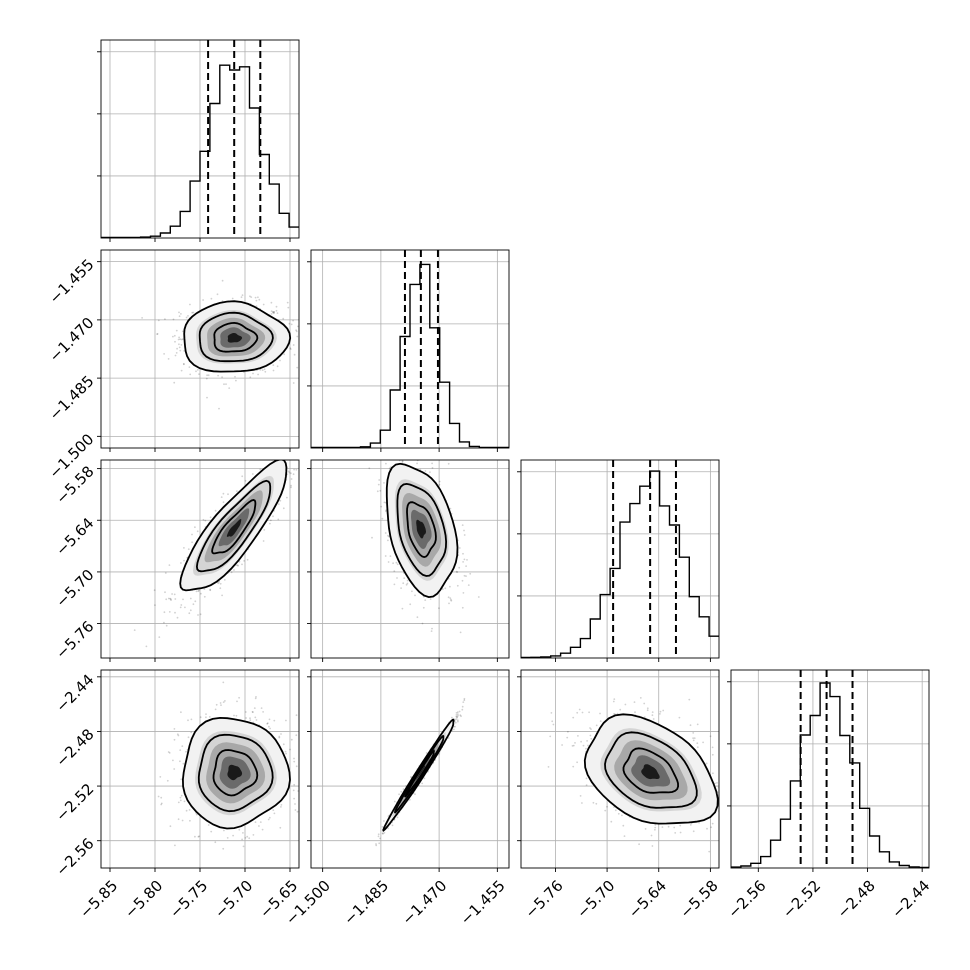  I want to click on panel-content, so click(202, 769).